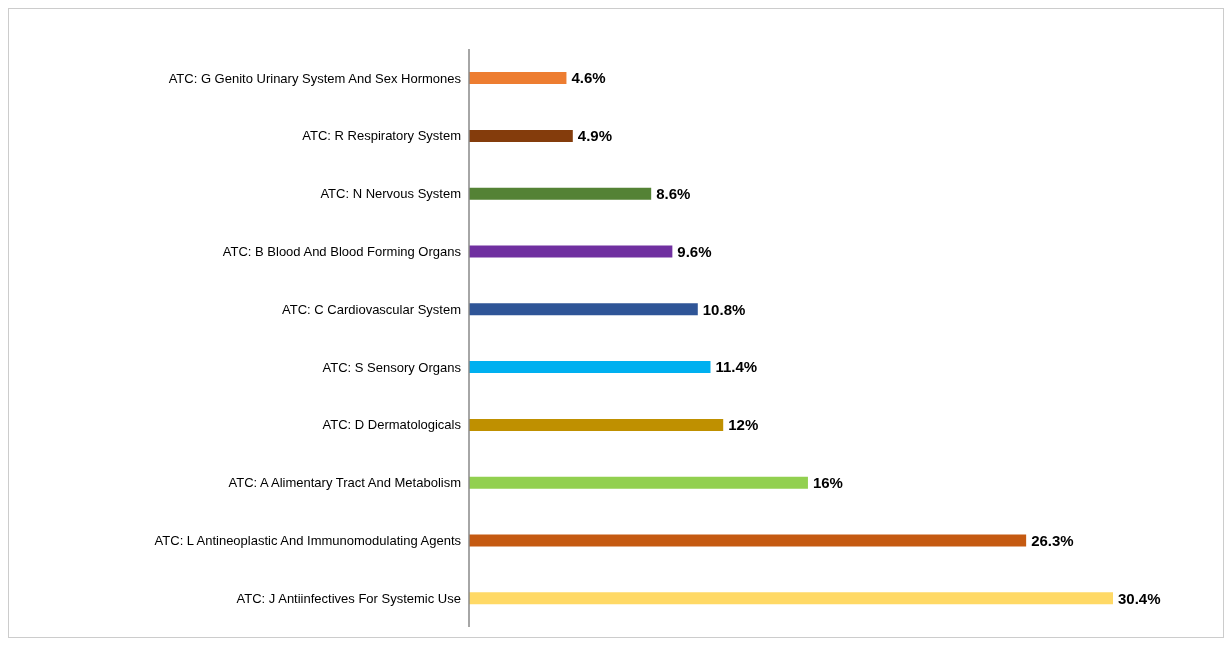 The width and height of the screenshot is (1232, 646). Describe the element at coordinates (1139, 598) in the screenshot. I see `data-label: 30.4%` at that location.